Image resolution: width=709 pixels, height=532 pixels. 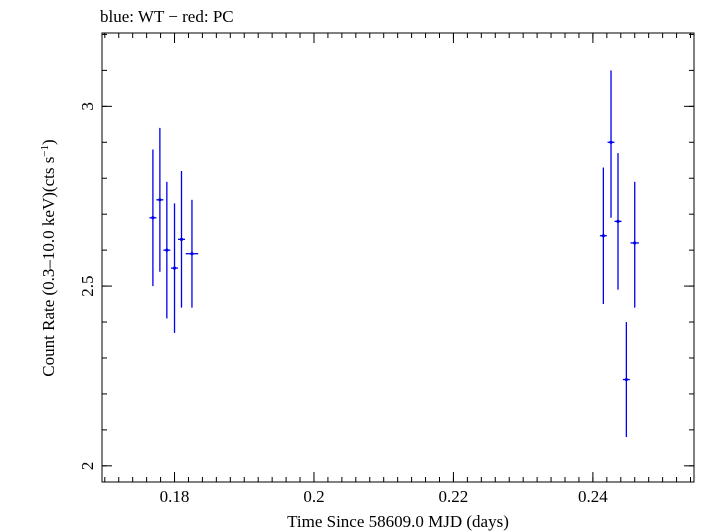 I want to click on x-axis-label: Time Since 58609.0 MJD (days), so click(x=398, y=521).